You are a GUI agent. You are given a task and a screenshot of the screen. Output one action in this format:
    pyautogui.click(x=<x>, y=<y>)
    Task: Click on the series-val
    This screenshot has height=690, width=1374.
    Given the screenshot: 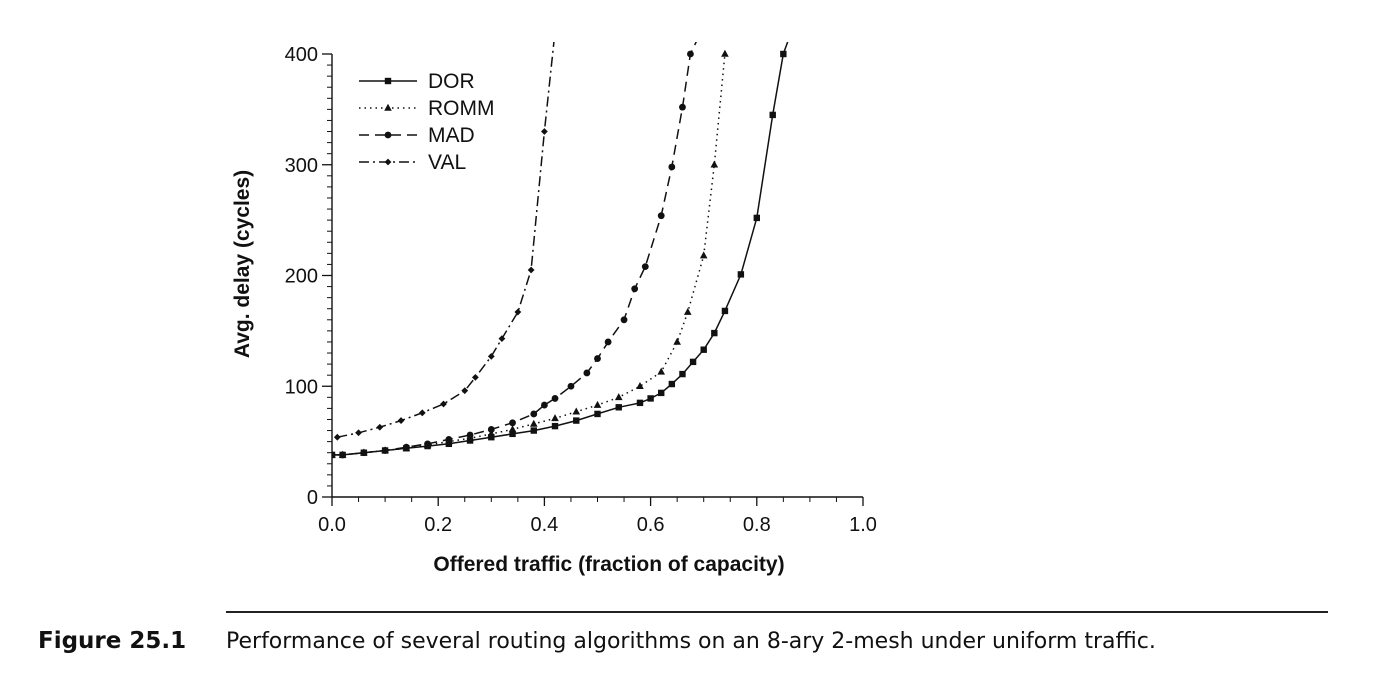 What is the action you would take?
    pyautogui.click(x=444, y=241)
    